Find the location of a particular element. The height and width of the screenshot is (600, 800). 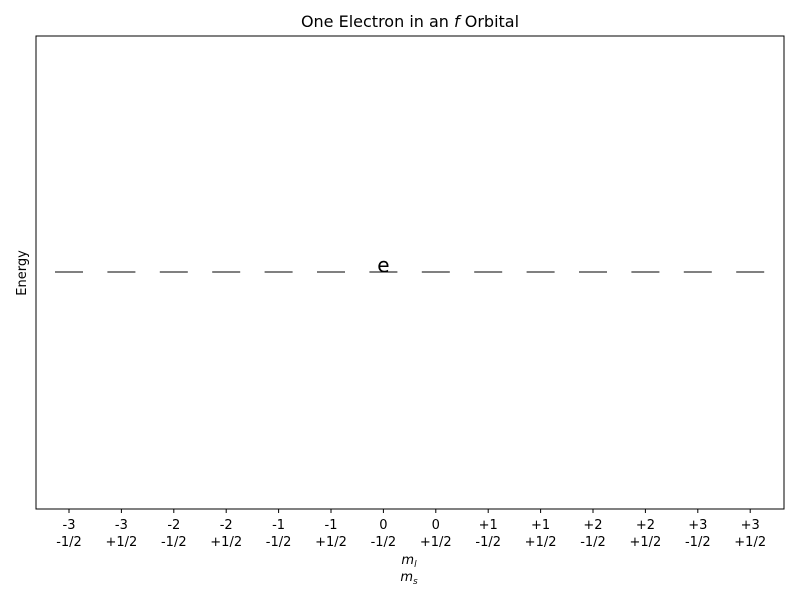

y-axis-label: Energy is located at coordinates (22, 273).